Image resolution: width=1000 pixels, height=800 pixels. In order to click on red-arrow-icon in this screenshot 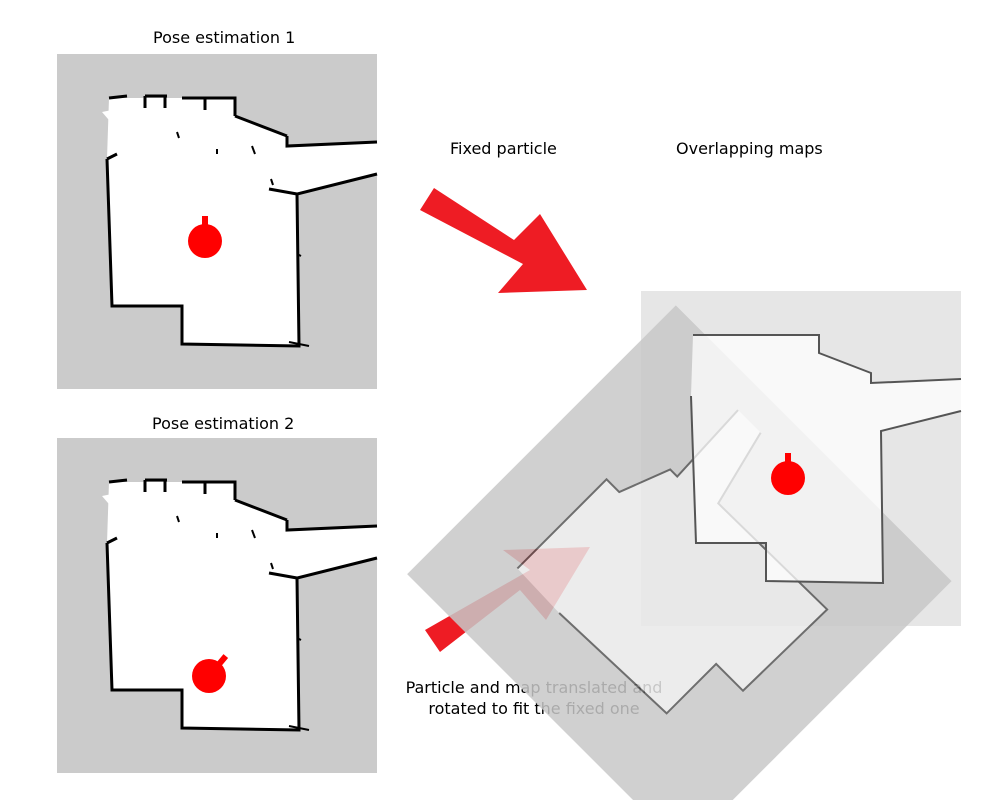, I will do `click(503, 240)`.